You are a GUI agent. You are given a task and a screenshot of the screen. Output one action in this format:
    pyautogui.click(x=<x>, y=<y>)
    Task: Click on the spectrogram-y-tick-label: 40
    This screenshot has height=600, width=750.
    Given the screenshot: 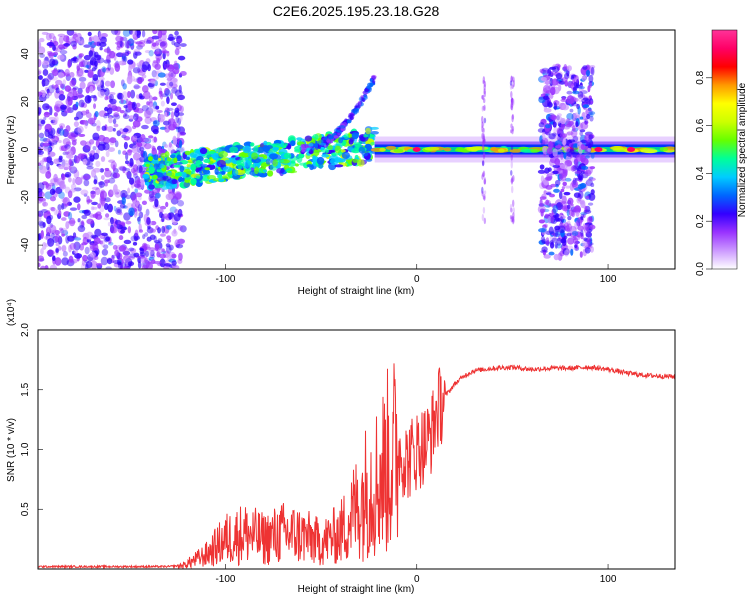 What is the action you would take?
    pyautogui.click(x=25, y=54)
    